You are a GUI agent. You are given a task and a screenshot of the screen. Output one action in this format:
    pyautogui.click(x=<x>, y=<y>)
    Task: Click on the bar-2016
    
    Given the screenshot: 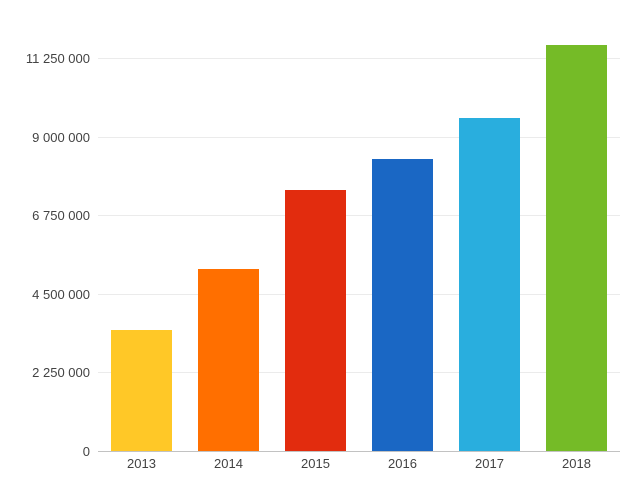 What is the action you would take?
    pyautogui.click(x=402, y=305)
    